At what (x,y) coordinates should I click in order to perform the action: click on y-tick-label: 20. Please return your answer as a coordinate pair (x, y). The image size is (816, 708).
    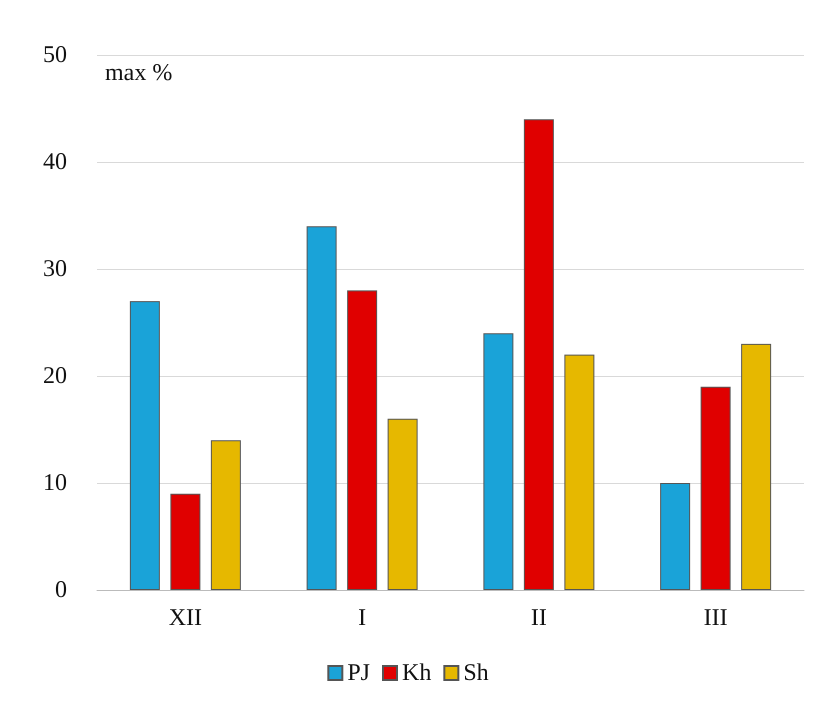
    Looking at the image, I should click on (55, 376).